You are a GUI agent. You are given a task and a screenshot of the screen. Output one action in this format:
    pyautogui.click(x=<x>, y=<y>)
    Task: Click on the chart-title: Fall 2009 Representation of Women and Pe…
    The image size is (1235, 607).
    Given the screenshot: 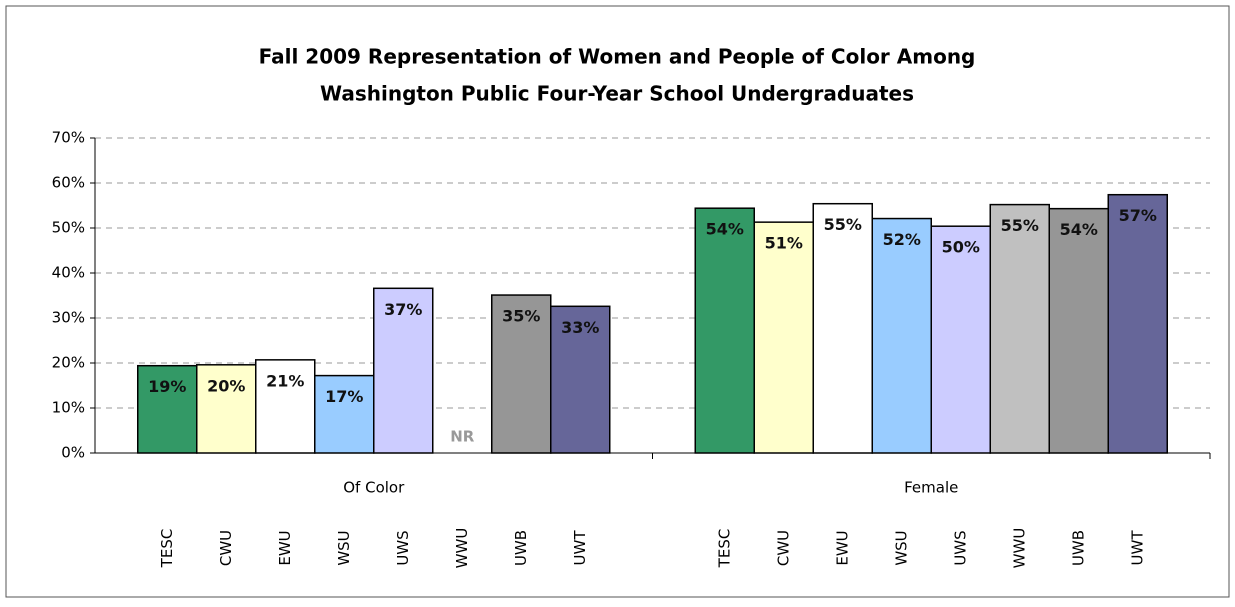 What is the action you would take?
    pyautogui.click(x=617, y=57)
    